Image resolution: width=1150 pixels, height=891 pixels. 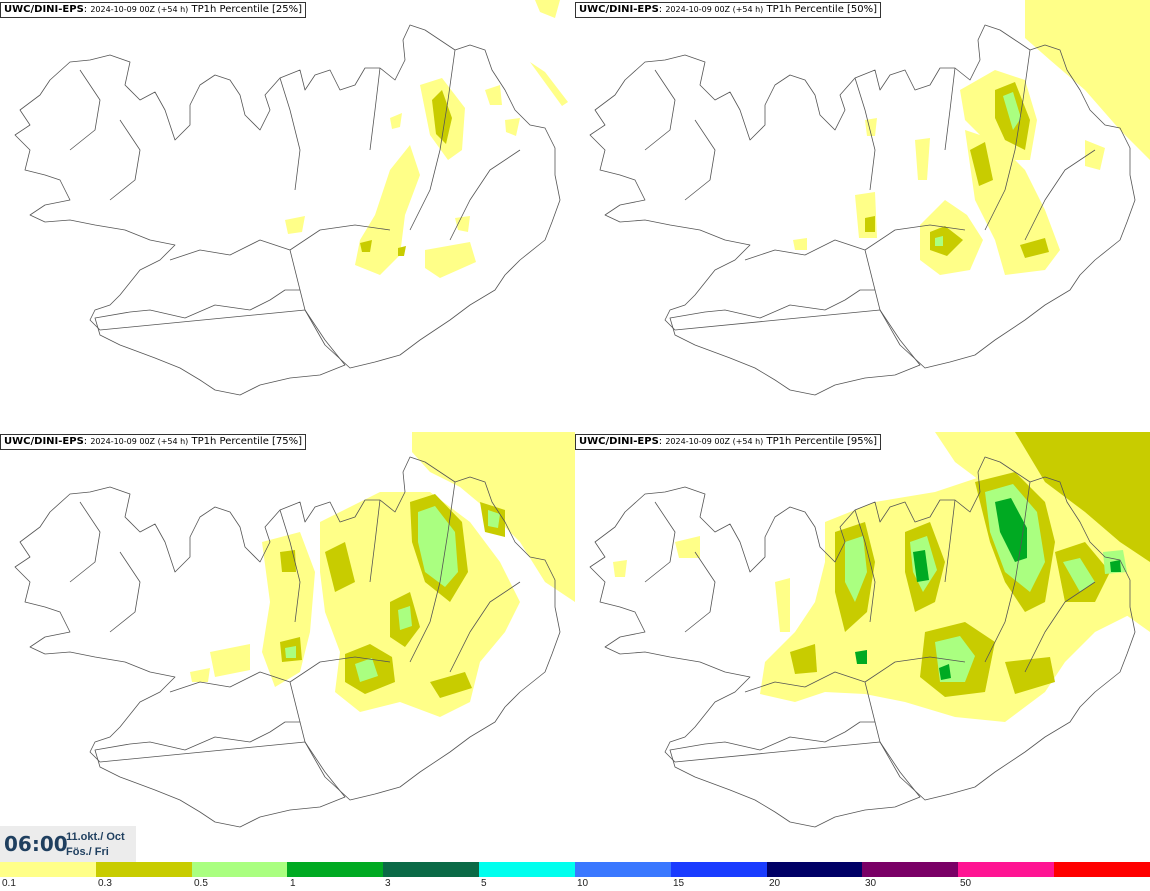 I want to click on valid-time-box: 06:00 11.okt./ Oct Fös./ Fri, so click(x=68, y=844).